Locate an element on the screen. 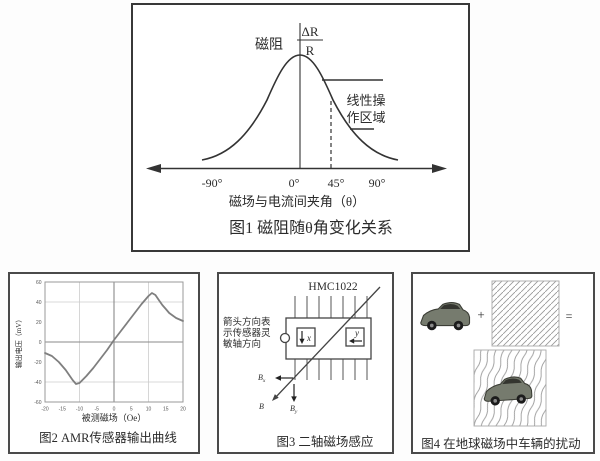  svg-text: -10 is located at coordinates (79, 410).